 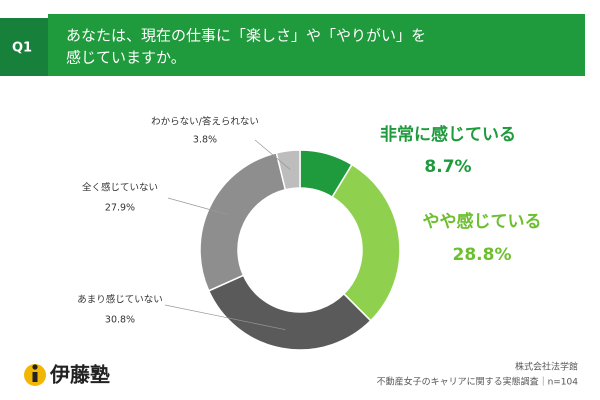 I want to click on slice-value: 8.7%, so click(x=447, y=167).